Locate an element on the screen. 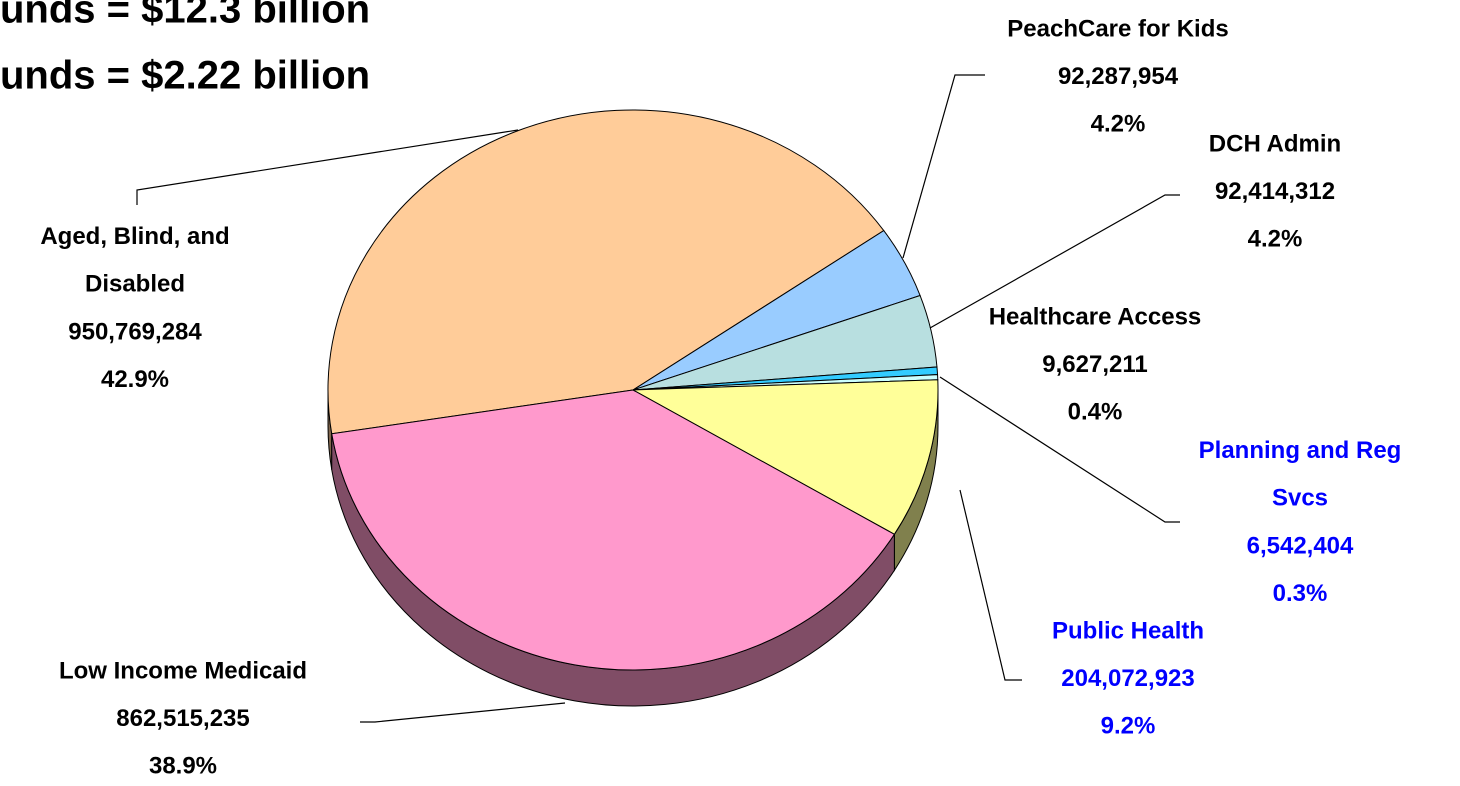 The height and width of the screenshot is (786, 1460). slice-percent-label: 9.2% is located at coordinates (1128, 725).